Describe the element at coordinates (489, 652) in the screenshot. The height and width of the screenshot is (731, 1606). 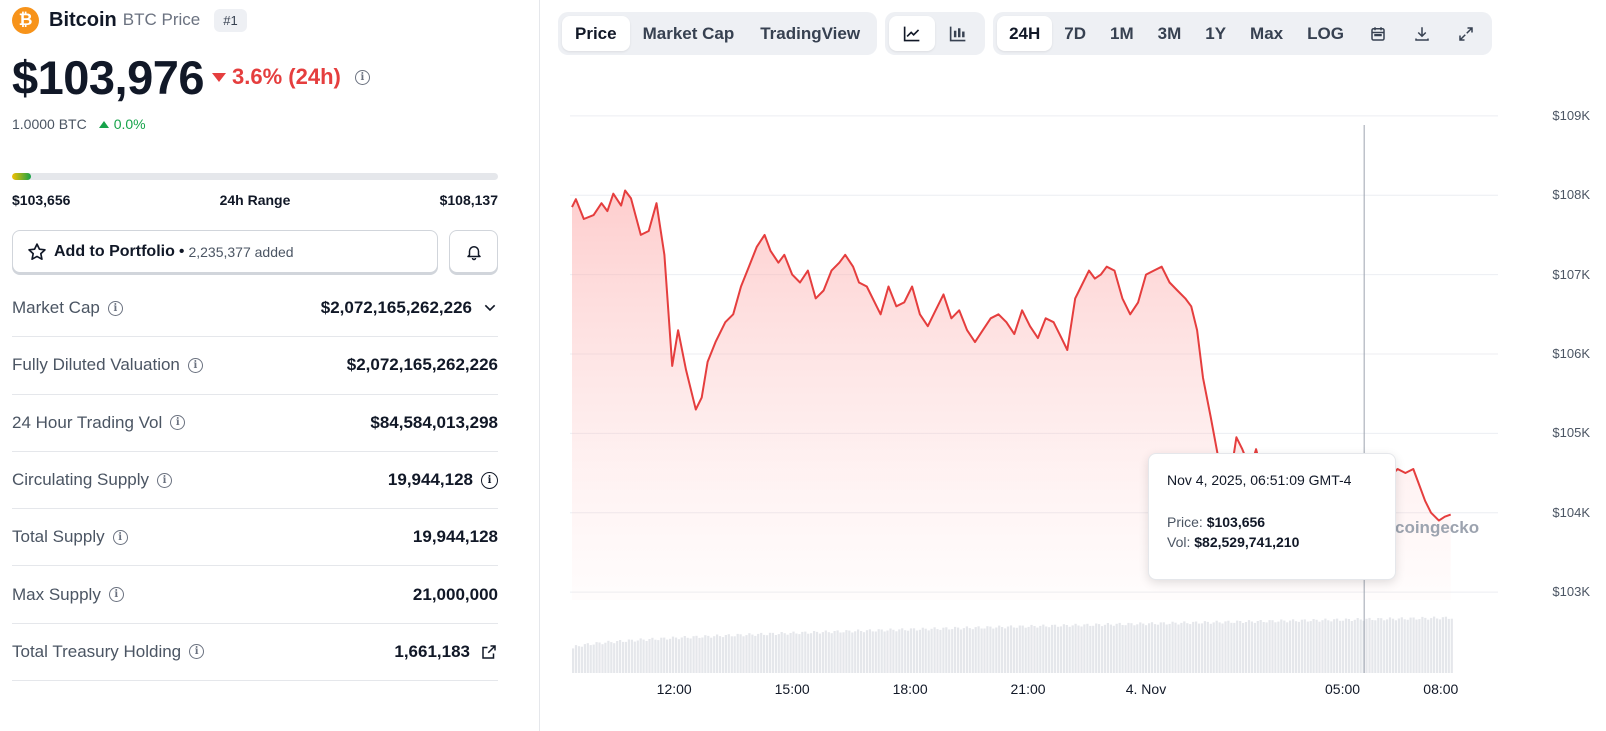
I see `external-link-icon` at that location.